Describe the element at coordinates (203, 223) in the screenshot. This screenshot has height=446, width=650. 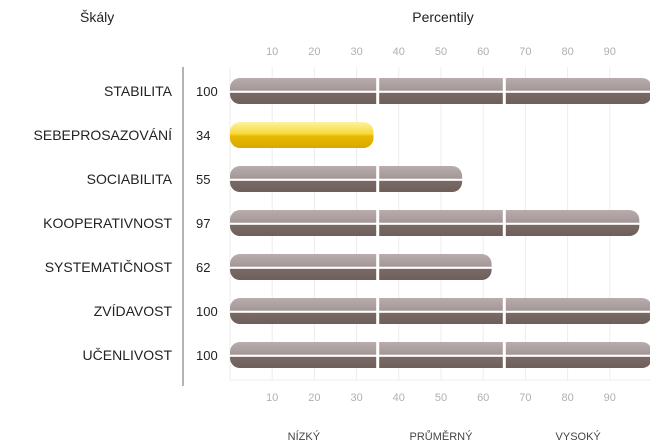
I see `value-label: 97` at that location.